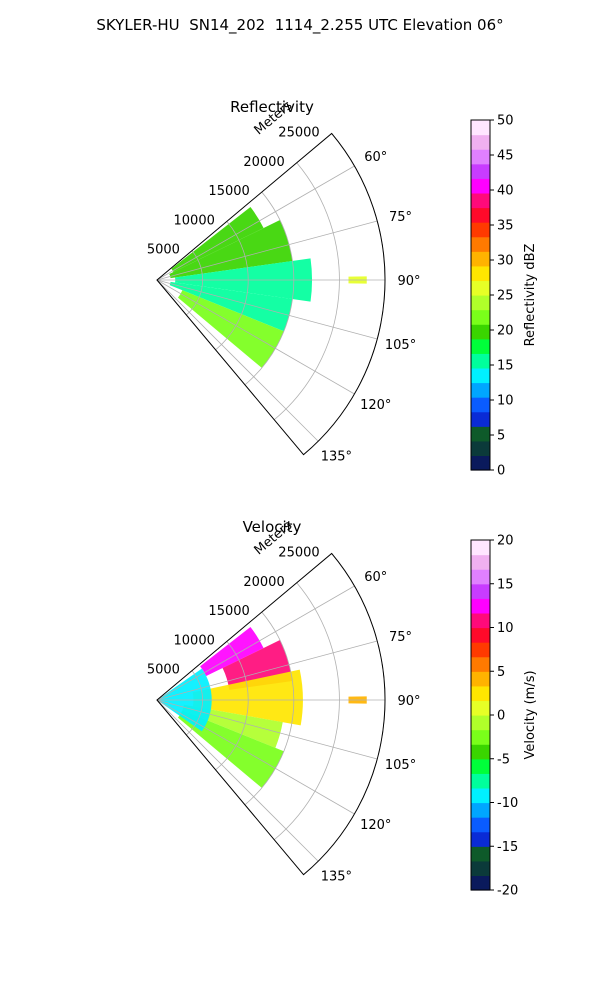  I want to click on colorbar-tick-label: 15, so click(505, 366).